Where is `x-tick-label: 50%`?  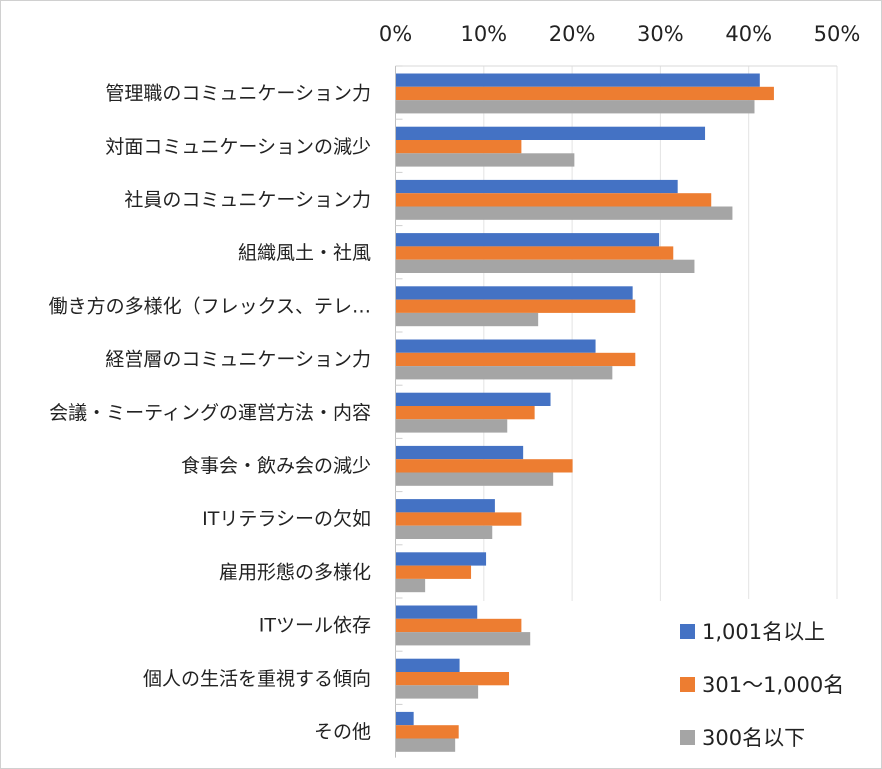 x-tick-label: 50% is located at coordinates (837, 34).